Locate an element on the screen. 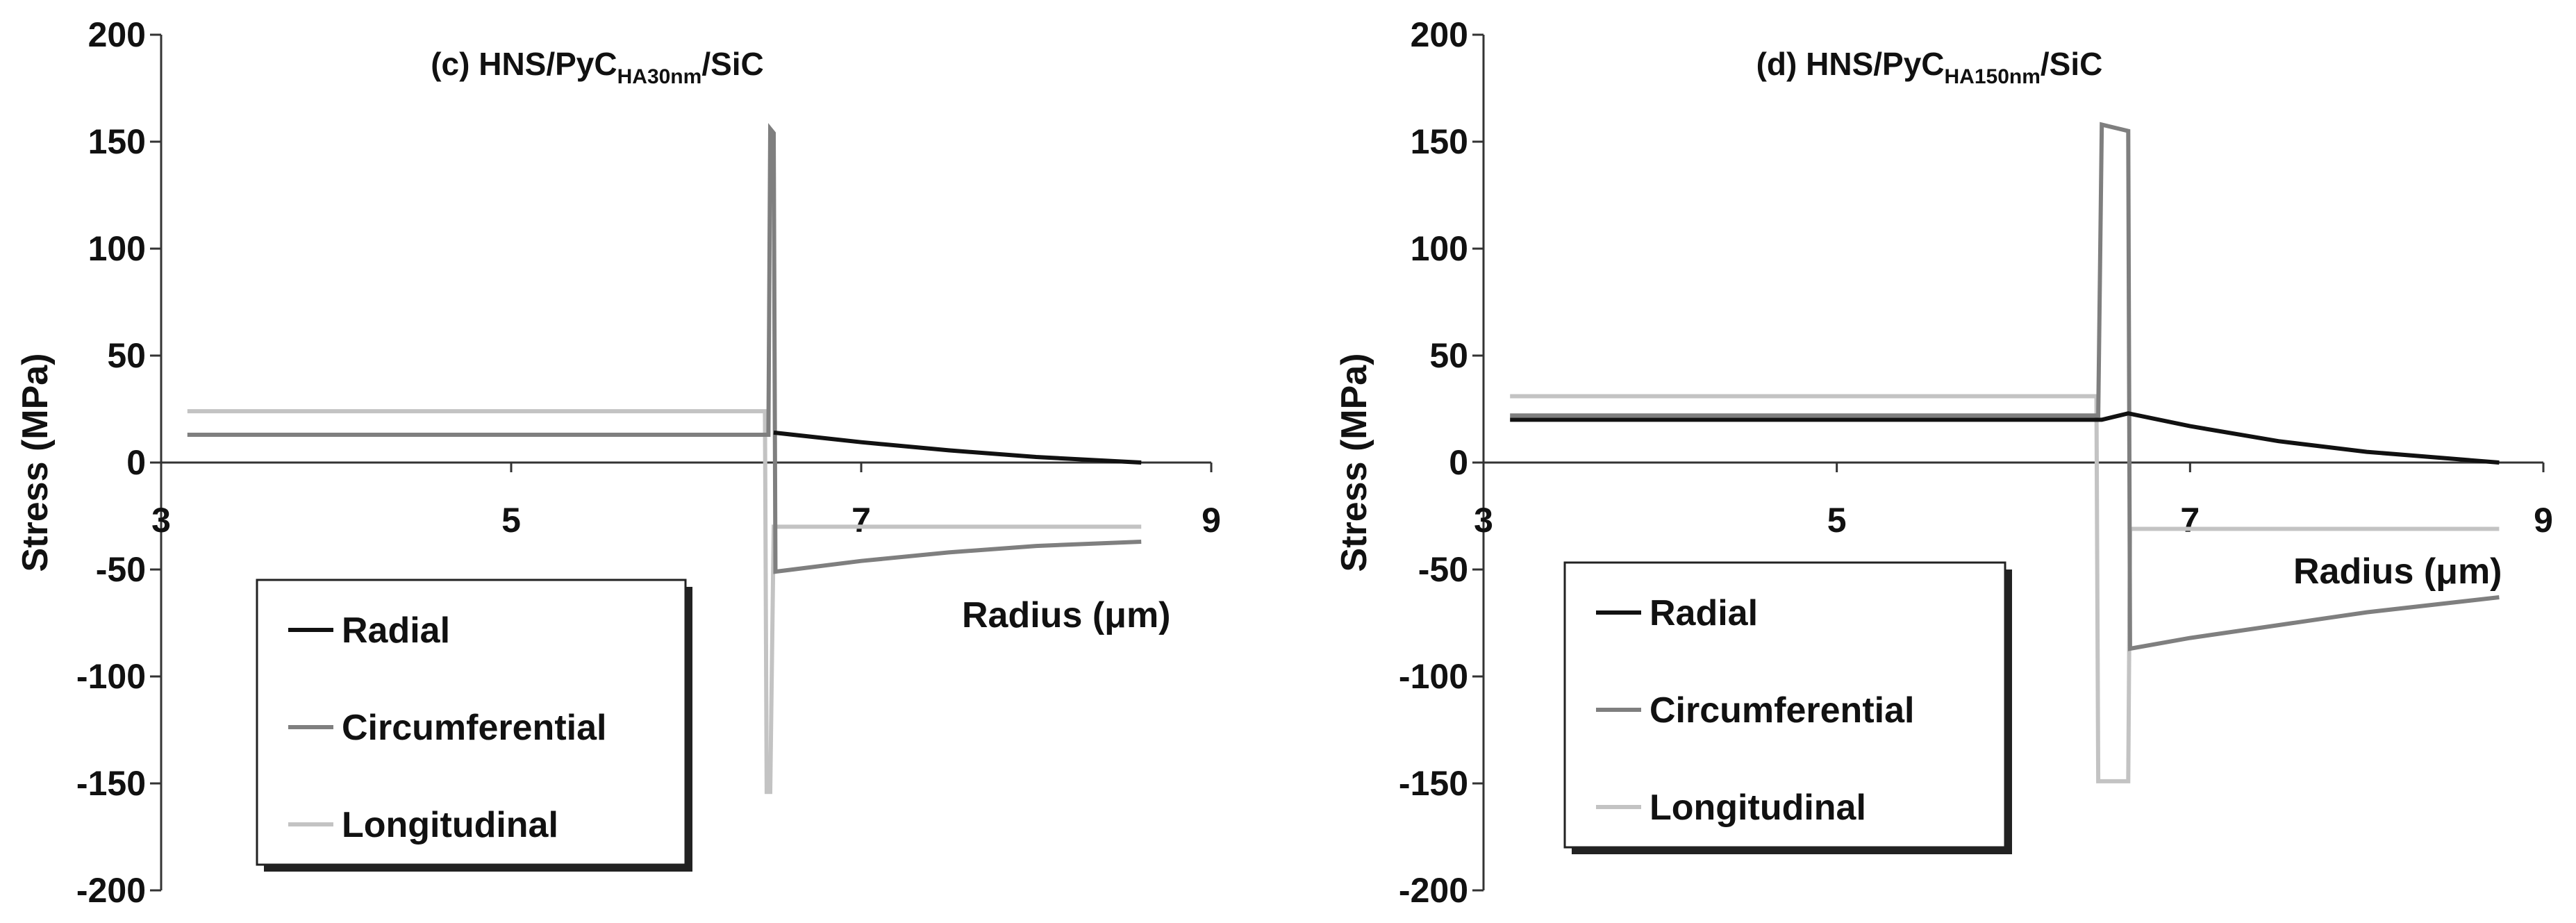 Image resolution: width=2576 pixels, height=923 pixels. chart-title-main: (d) HNS/PyC is located at coordinates (1850, 64).